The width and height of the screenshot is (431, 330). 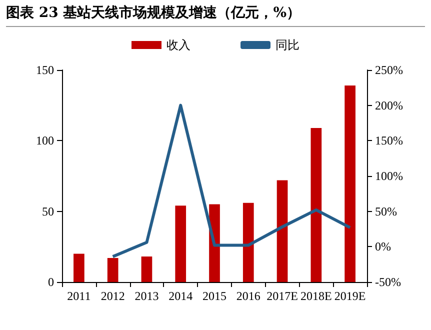 What do you see at coordinates (389, 176) in the screenshot?
I see `y2-tick-label: 100%` at bounding box center [389, 176].